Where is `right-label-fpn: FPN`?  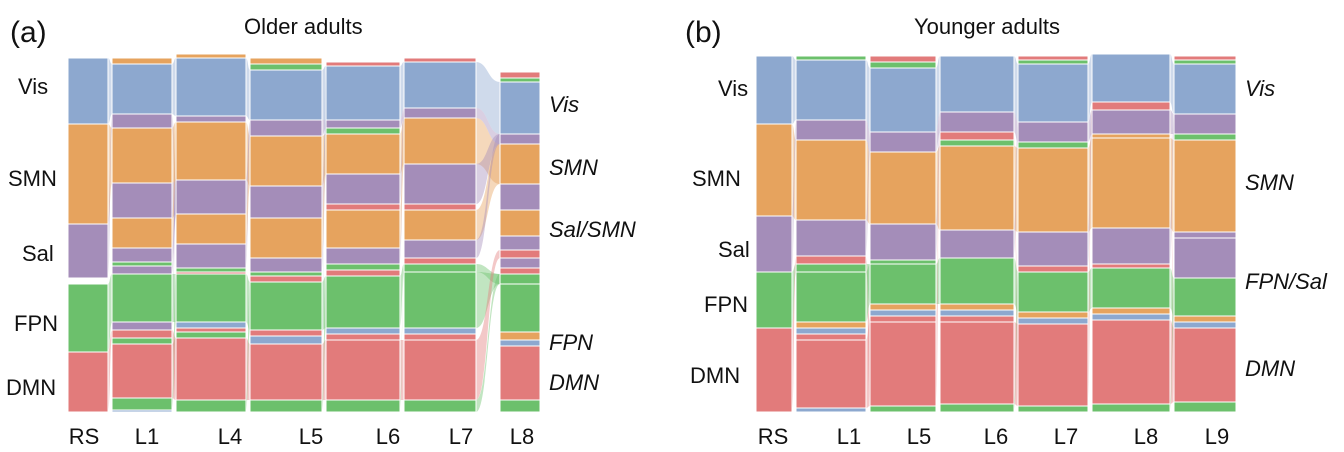
right-label-fpn: FPN is located at coordinates (571, 342).